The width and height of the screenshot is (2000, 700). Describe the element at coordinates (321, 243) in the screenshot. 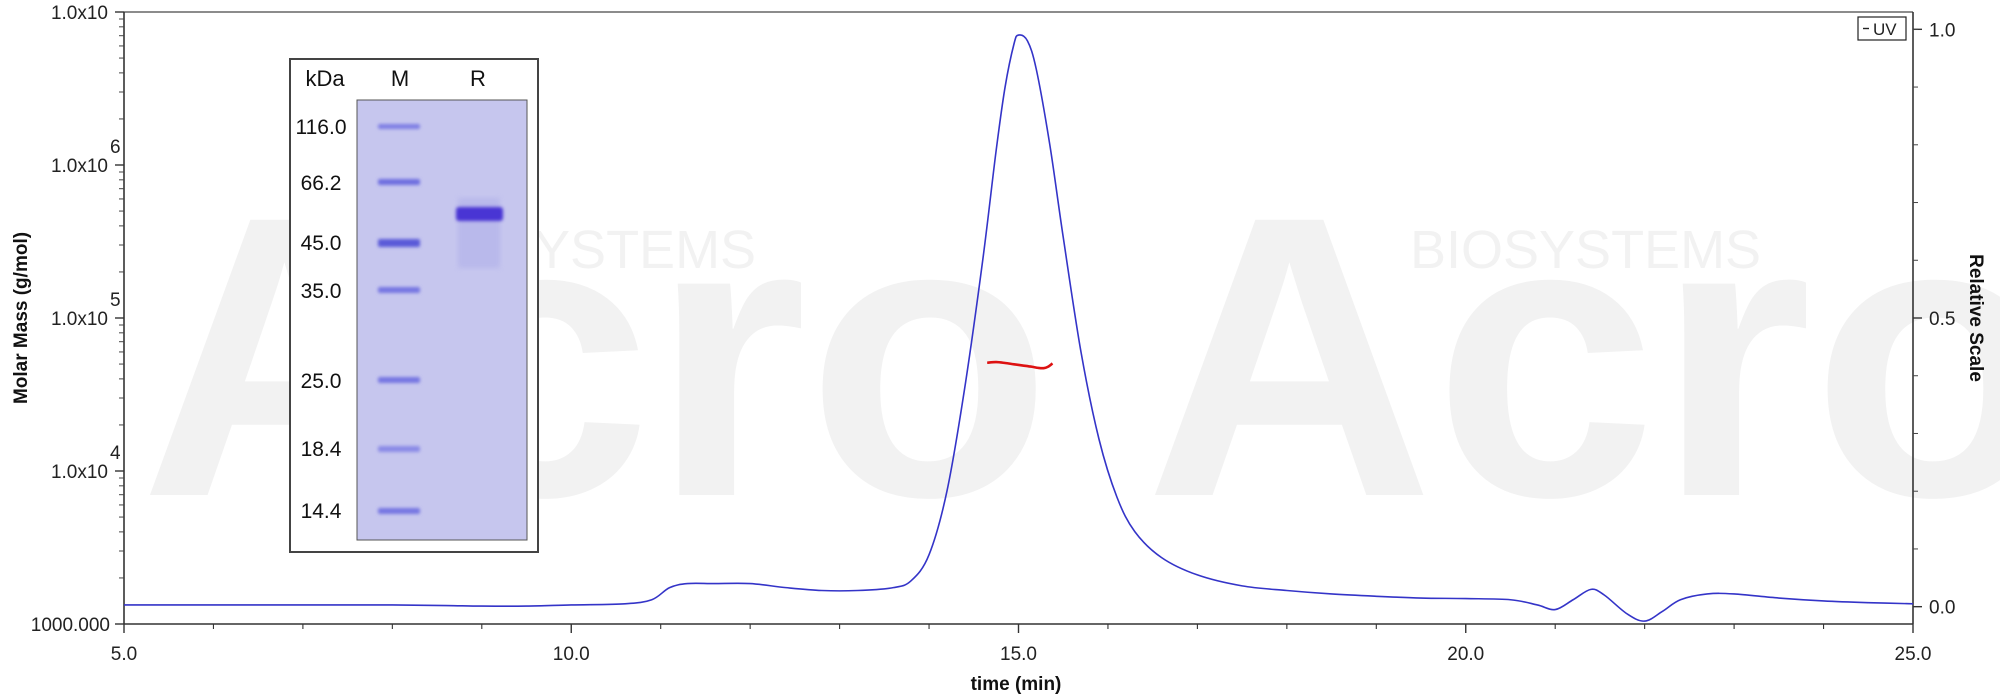

I see `gel-marker-label-45: 45.0` at that location.